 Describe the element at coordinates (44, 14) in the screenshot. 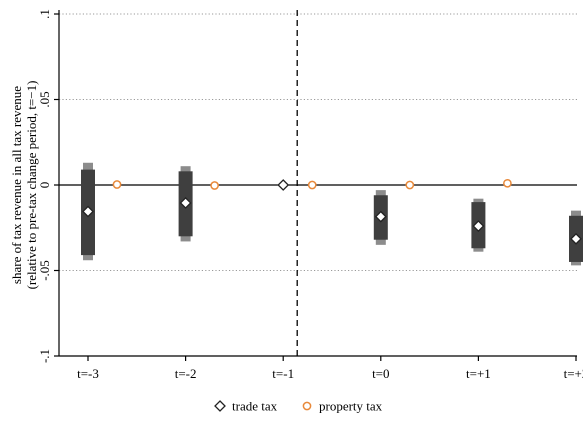

I see `y-tick-label: .1` at that location.